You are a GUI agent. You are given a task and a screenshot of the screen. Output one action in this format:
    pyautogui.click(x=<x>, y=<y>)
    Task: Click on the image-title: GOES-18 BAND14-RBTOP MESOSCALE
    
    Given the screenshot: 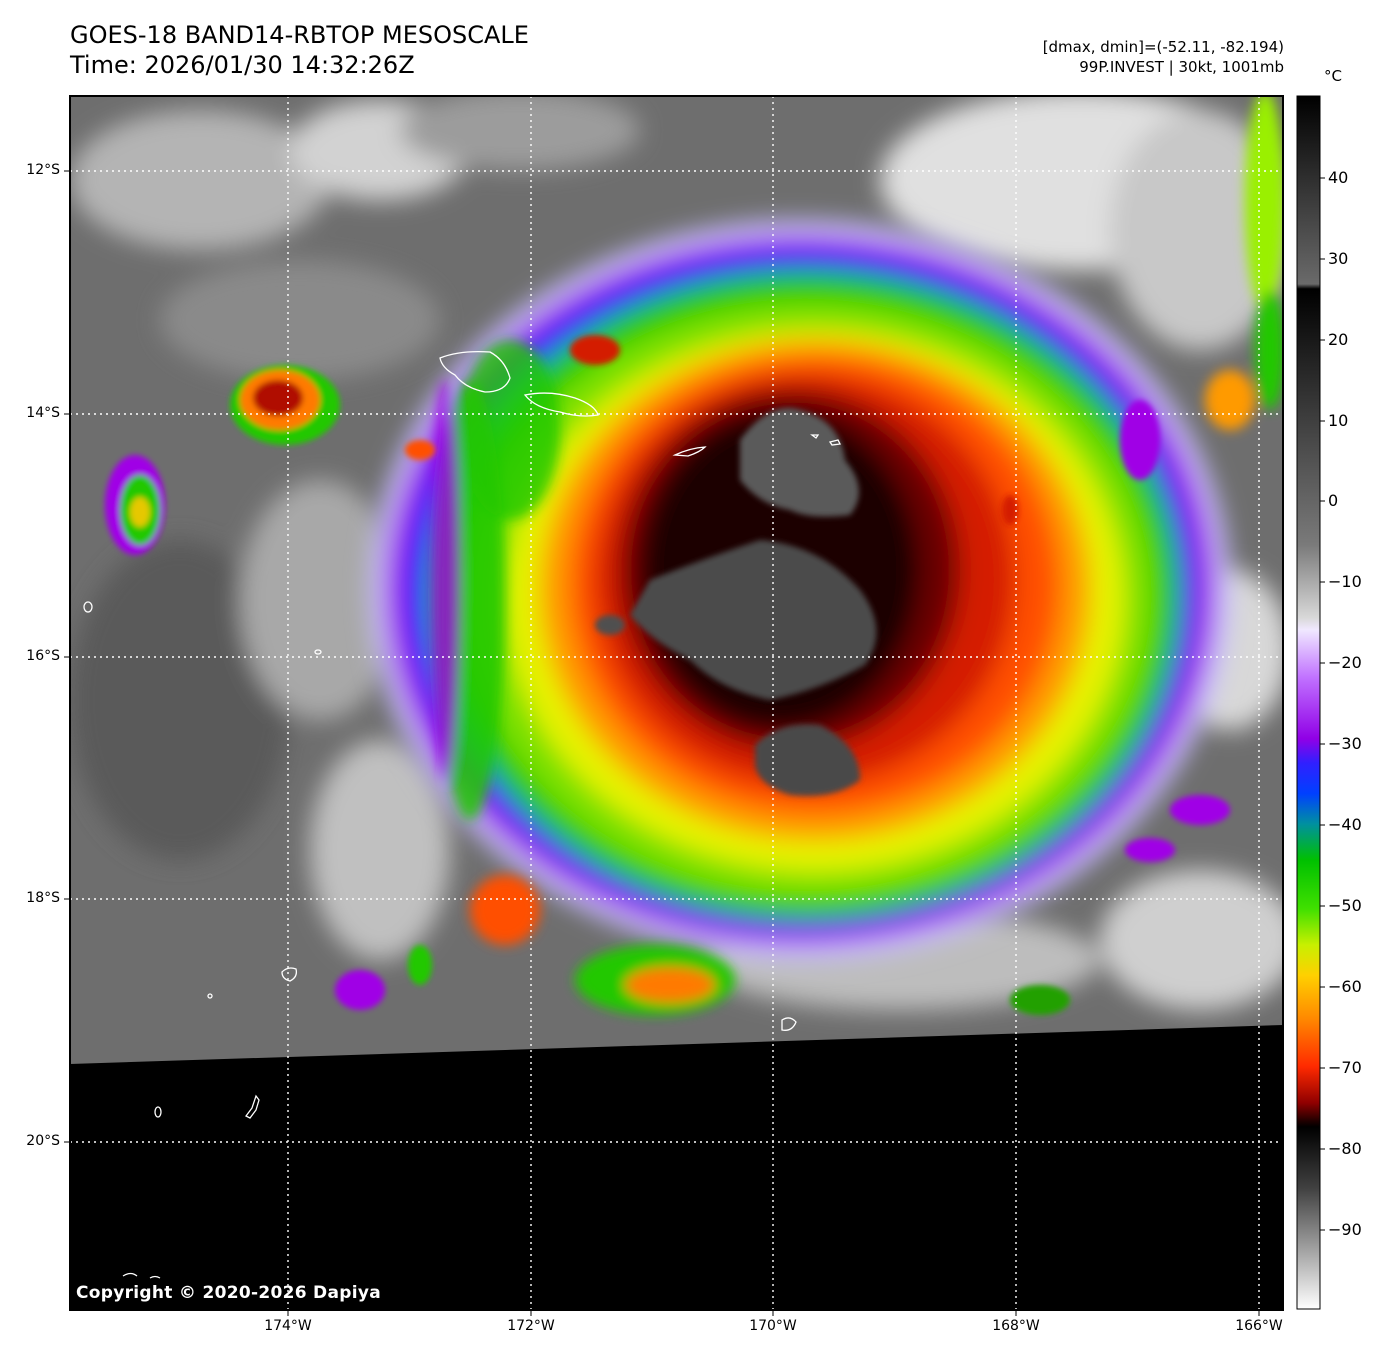 What is the action you would take?
    pyautogui.click(x=299, y=35)
    